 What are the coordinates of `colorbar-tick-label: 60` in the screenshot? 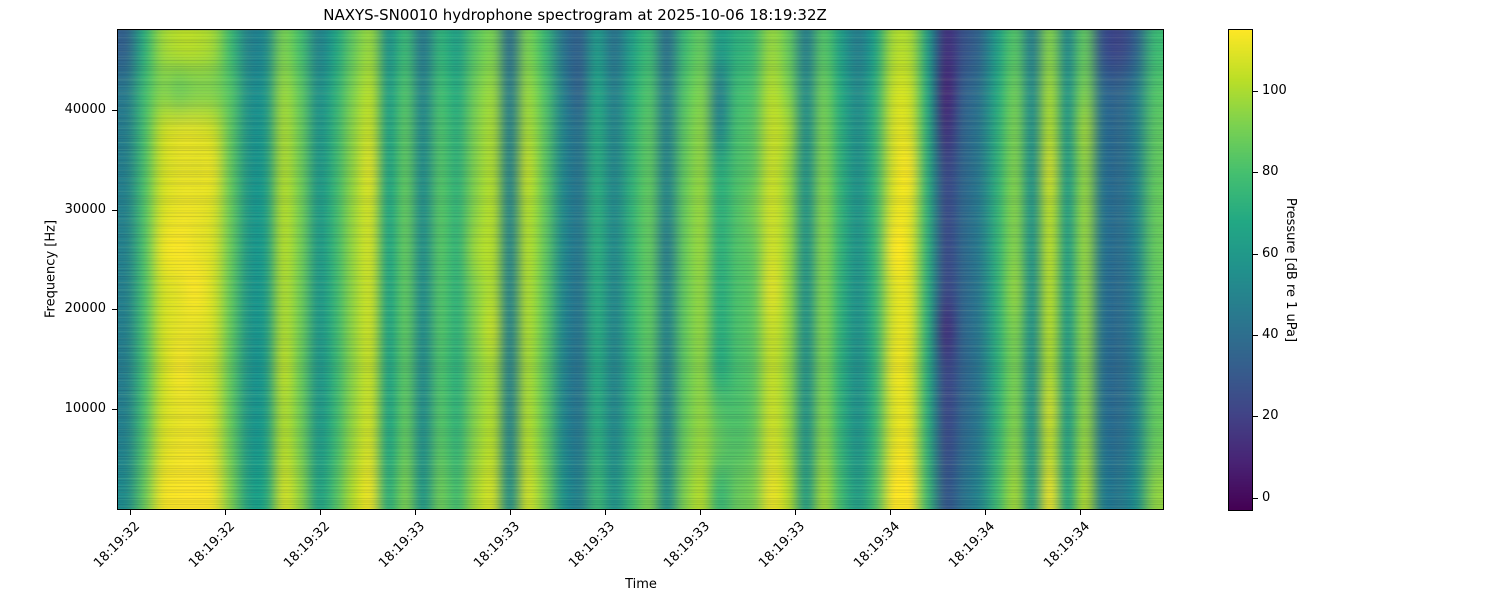 It's located at (1270, 253).